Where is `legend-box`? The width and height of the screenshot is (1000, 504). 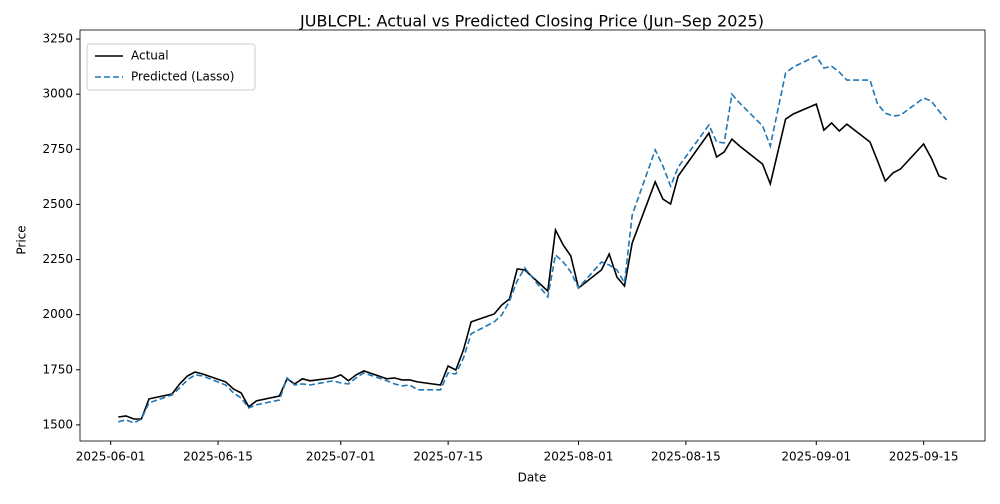
legend-box is located at coordinates (171, 67).